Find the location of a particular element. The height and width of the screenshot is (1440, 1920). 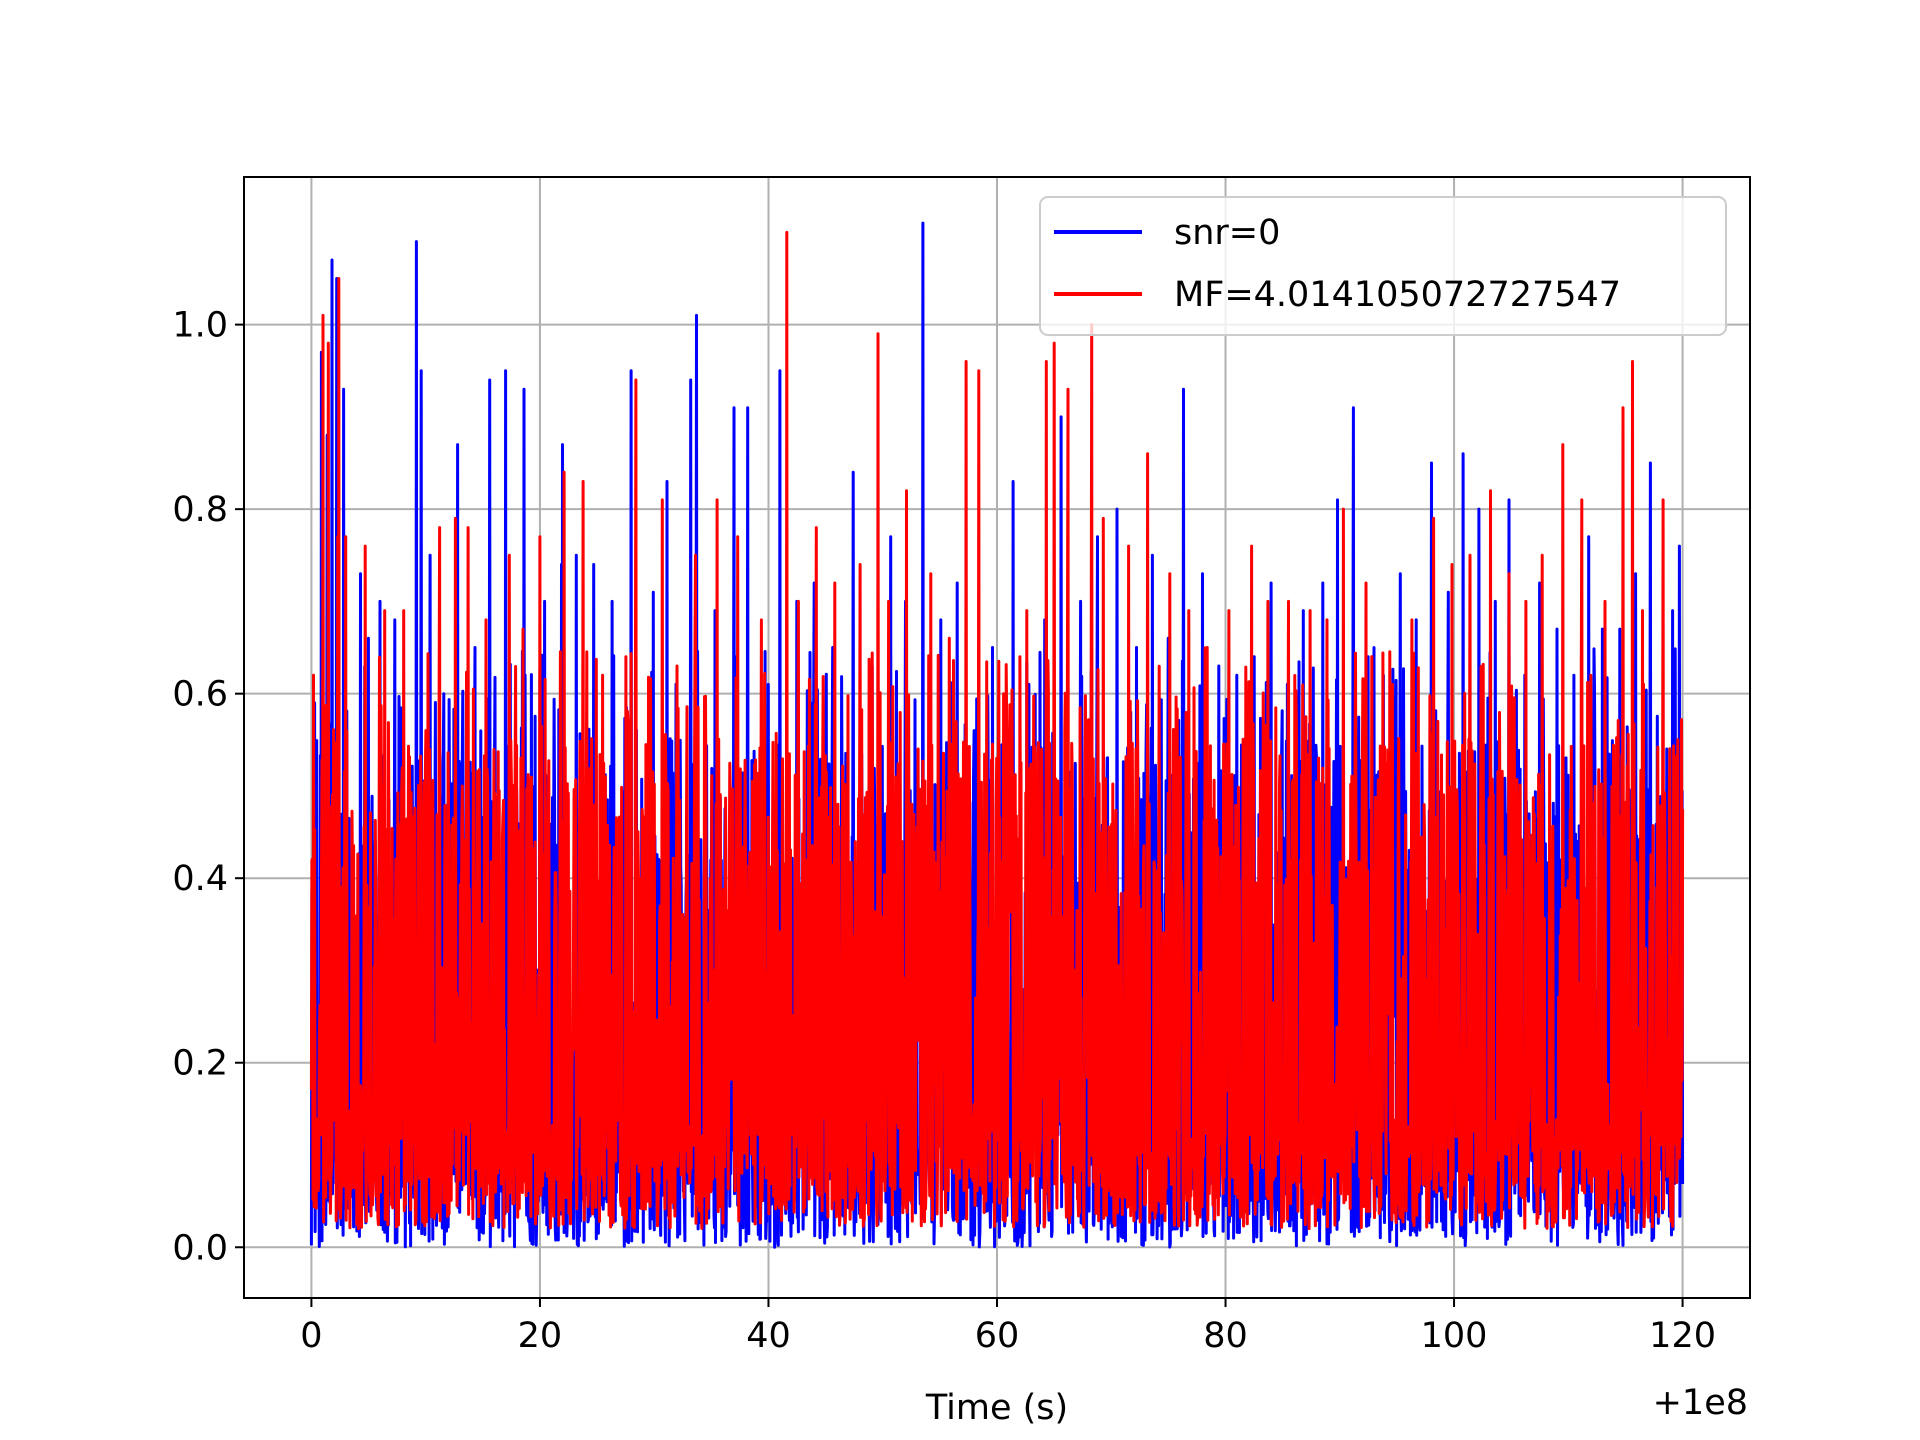

legend: snr=0 MF=4.014105072727547 is located at coordinates (1383, 266).